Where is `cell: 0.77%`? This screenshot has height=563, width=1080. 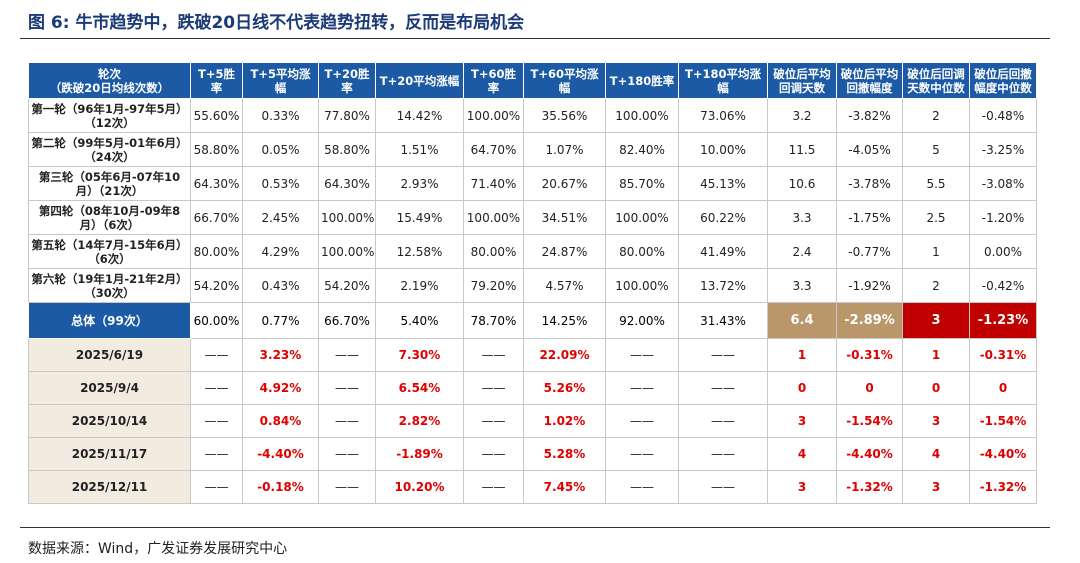 cell: 0.77% is located at coordinates (280, 320).